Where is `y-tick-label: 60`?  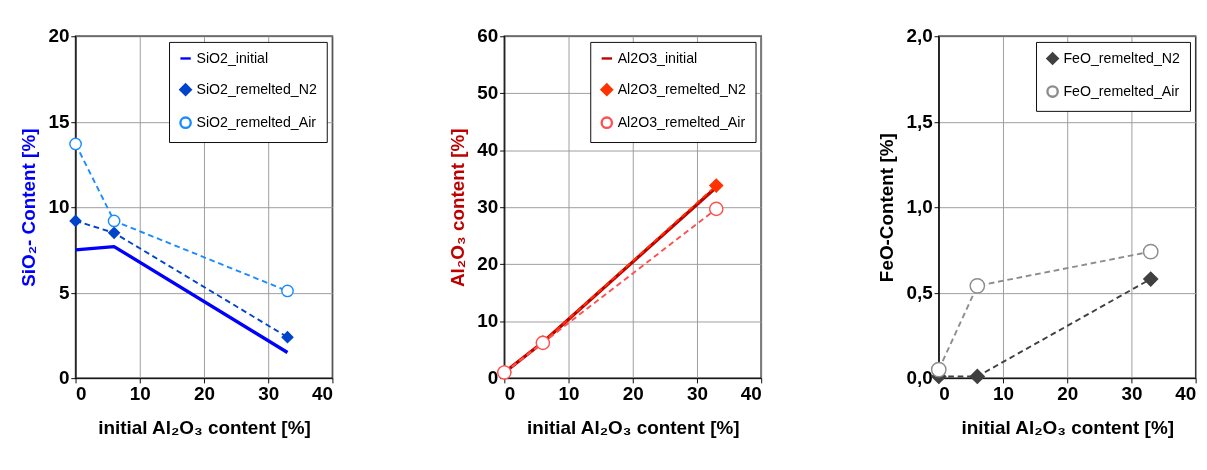 y-tick-label: 60 is located at coordinates (488, 36).